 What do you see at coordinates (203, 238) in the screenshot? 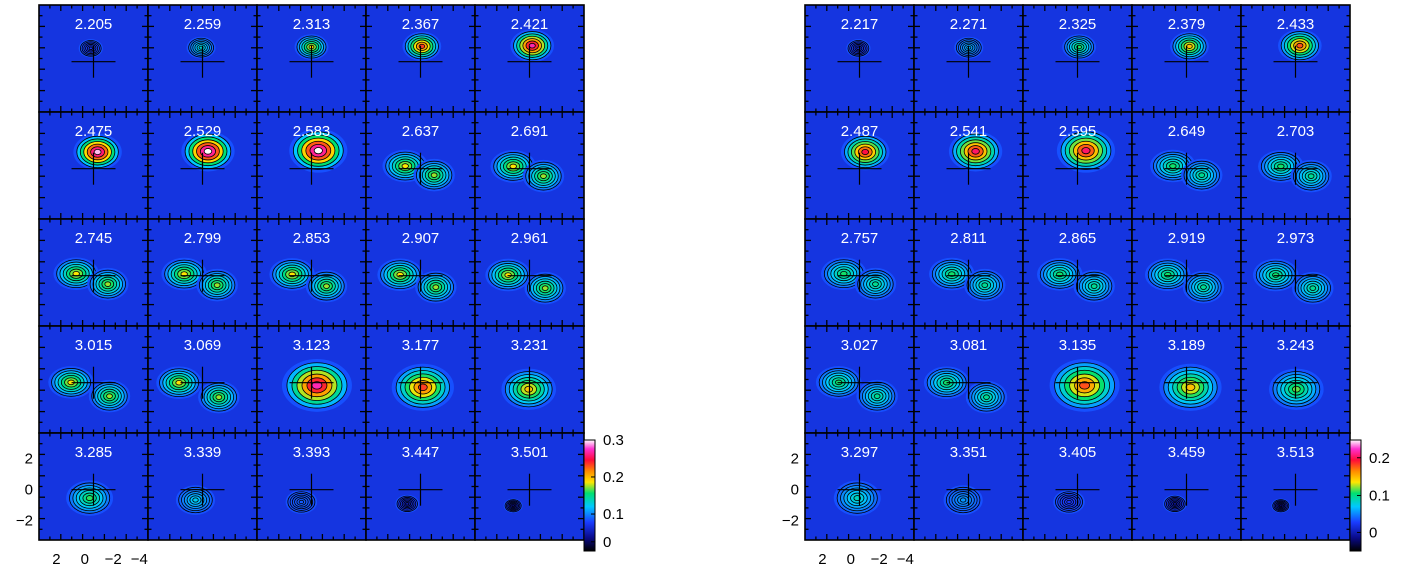
I see `panel-velocity-label: 2.799` at bounding box center [203, 238].